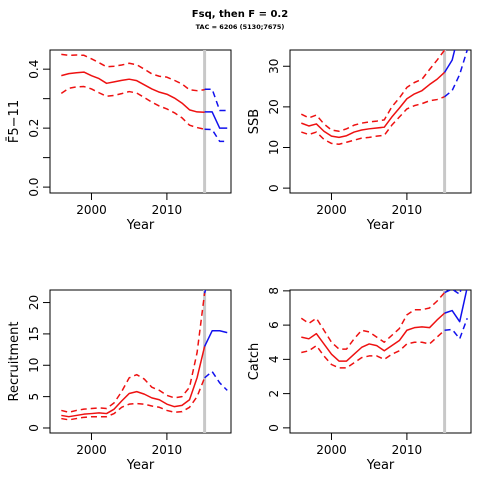 Image resolution: width=480 pixels, height=480 pixels. I want to click on figure-subtitle: TAC = 6206 (5130;7675), so click(240, 27).